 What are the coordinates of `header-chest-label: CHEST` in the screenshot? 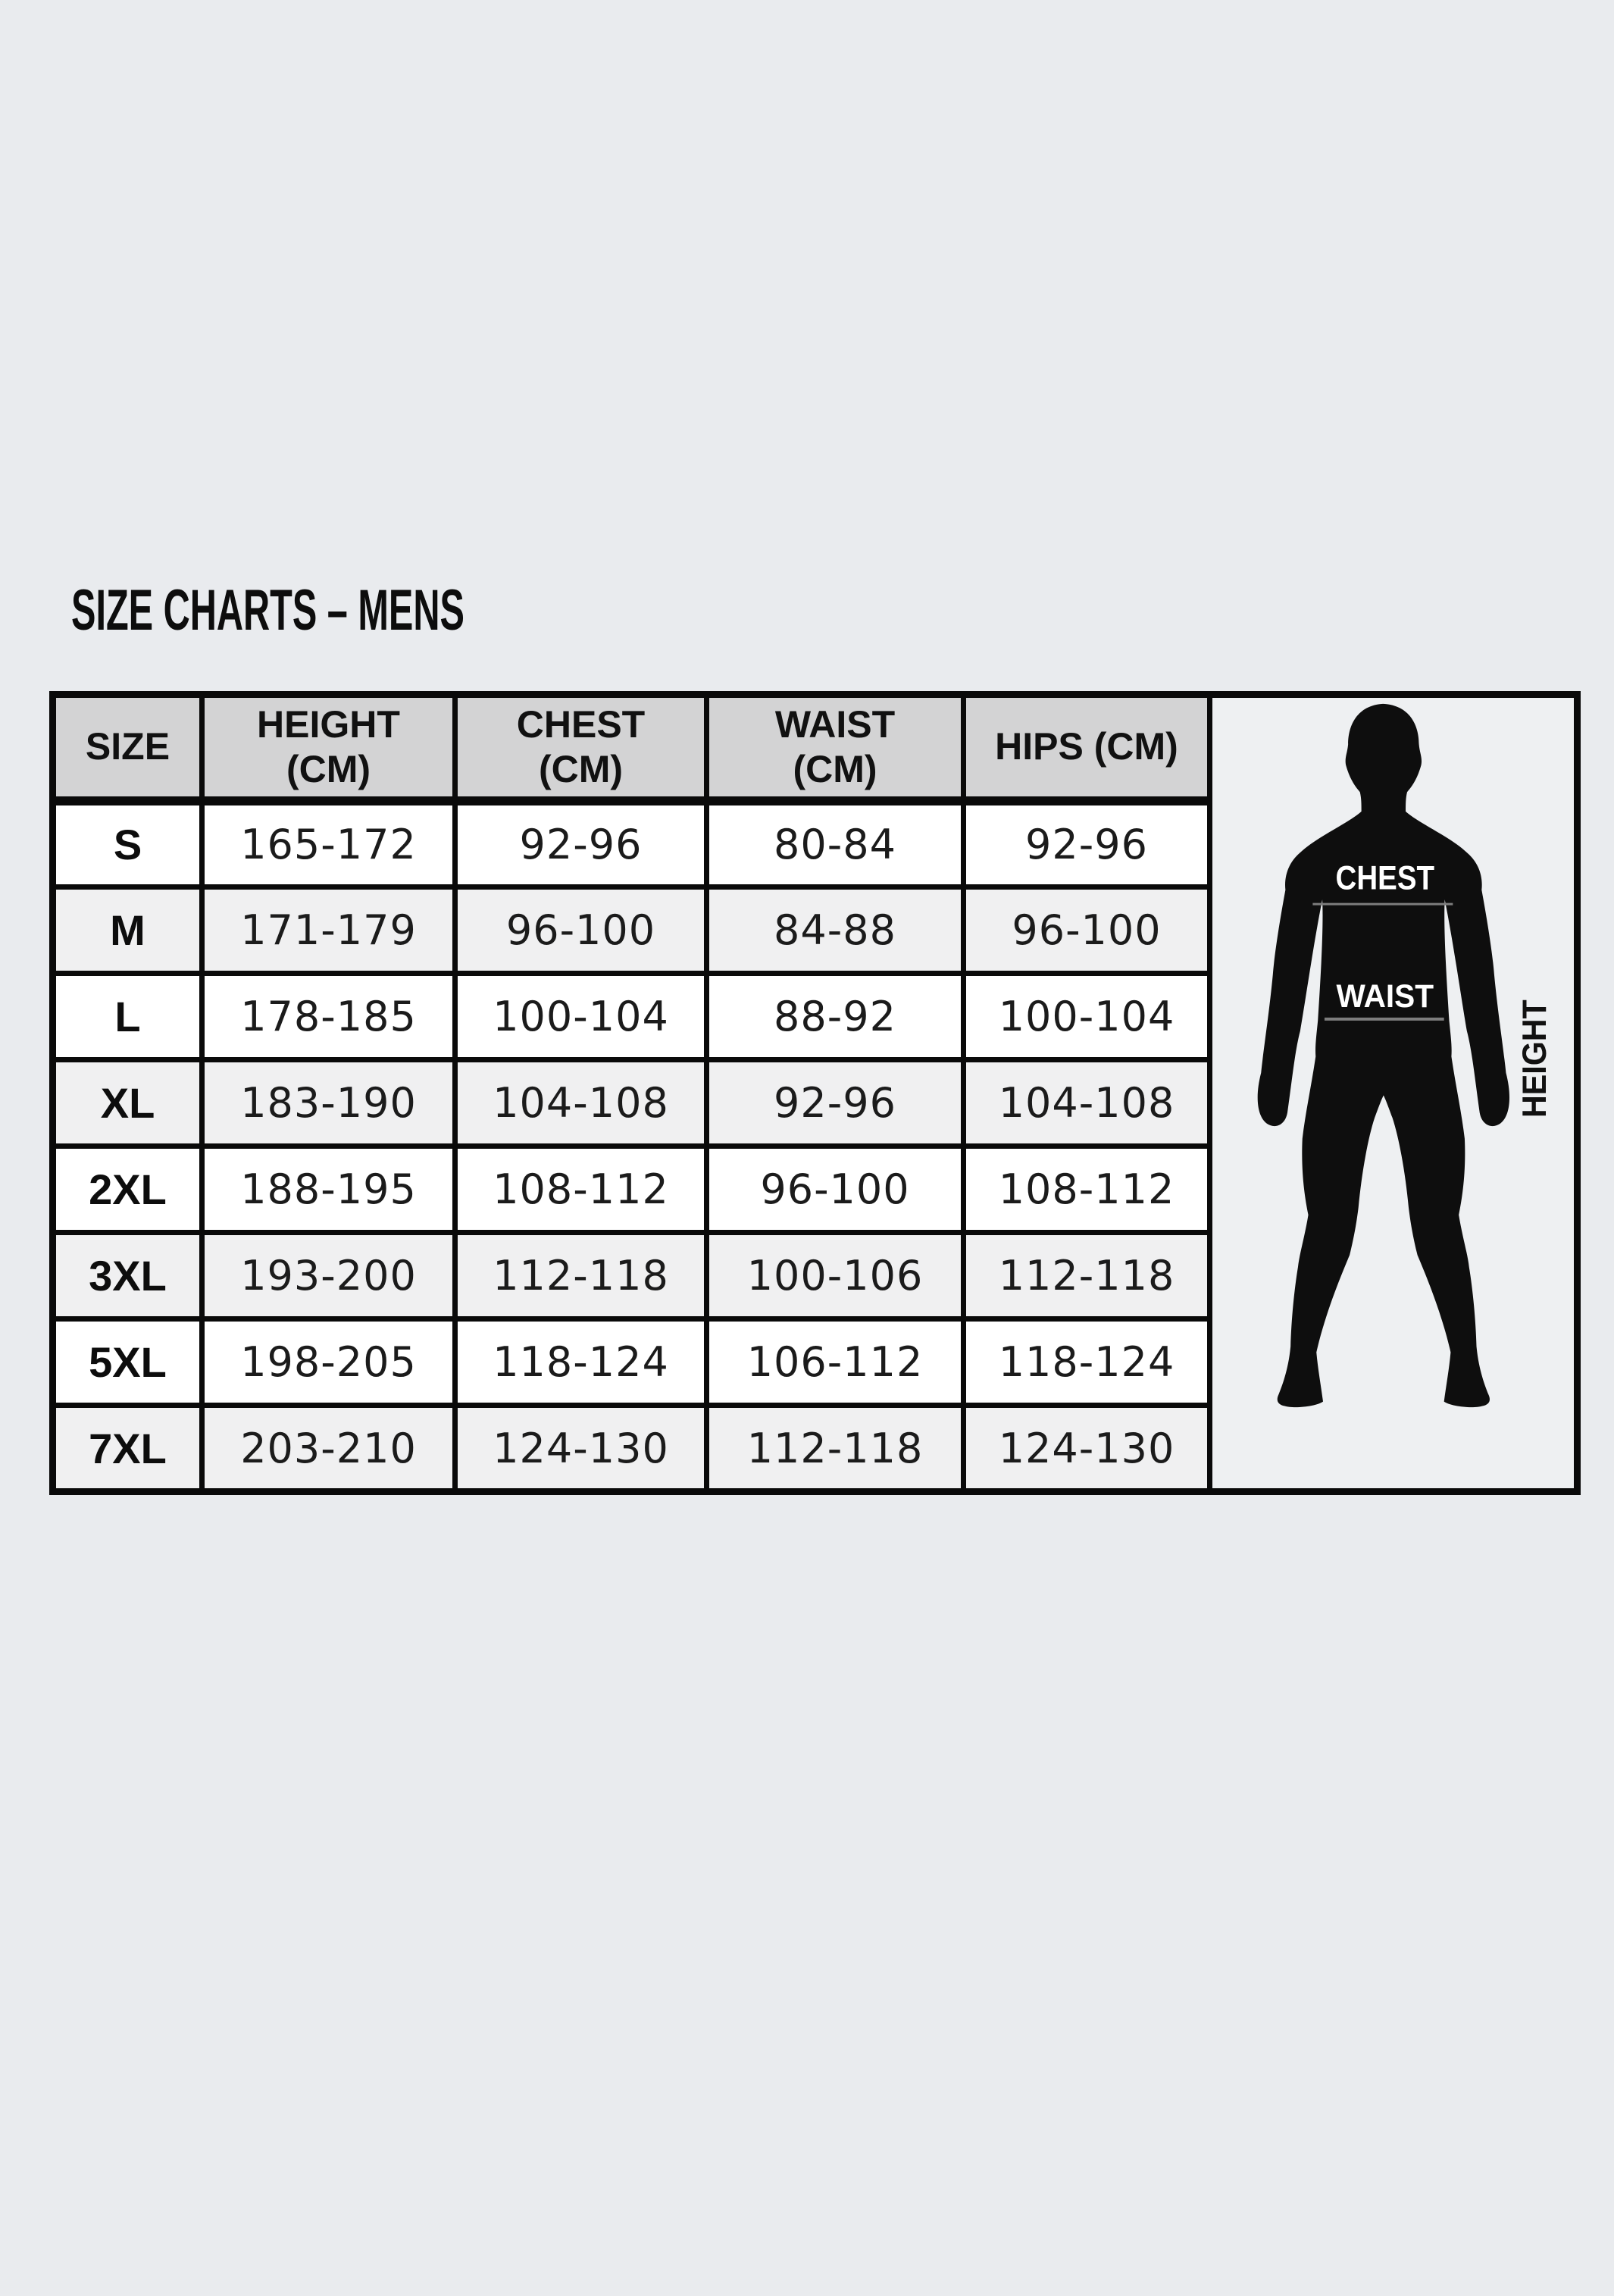 It's located at (581, 724).